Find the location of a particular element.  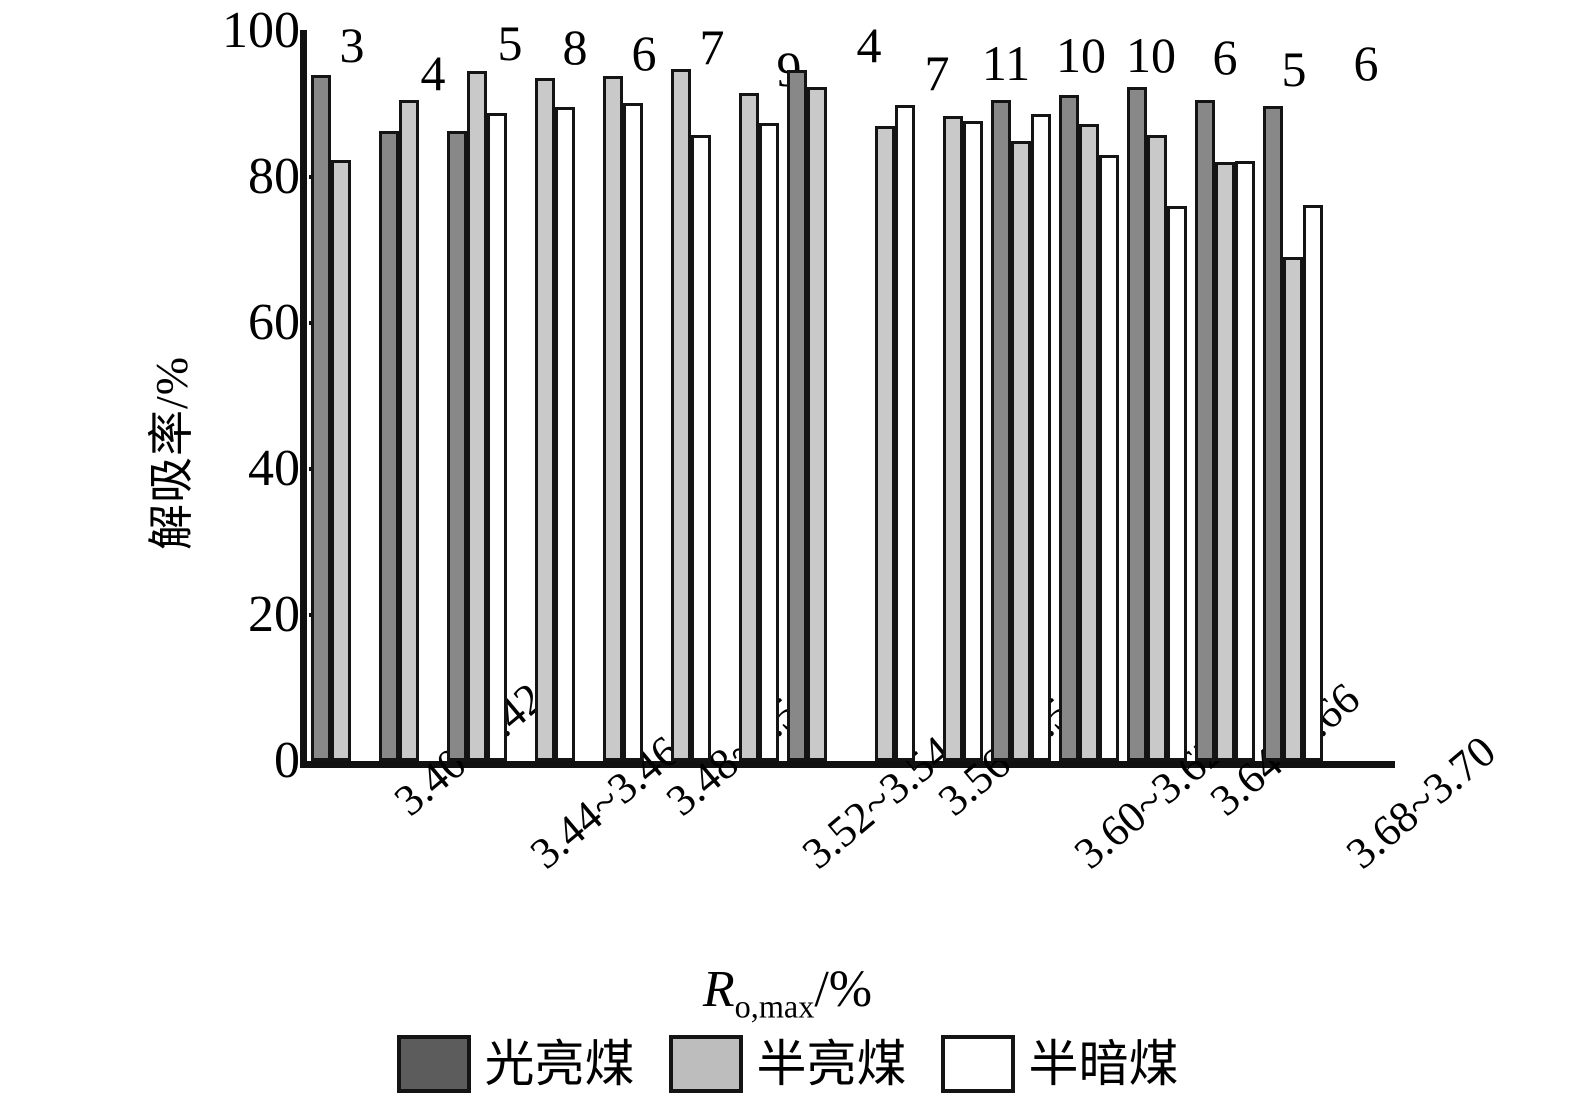

x-axis-line is located at coordinates (847, 764).